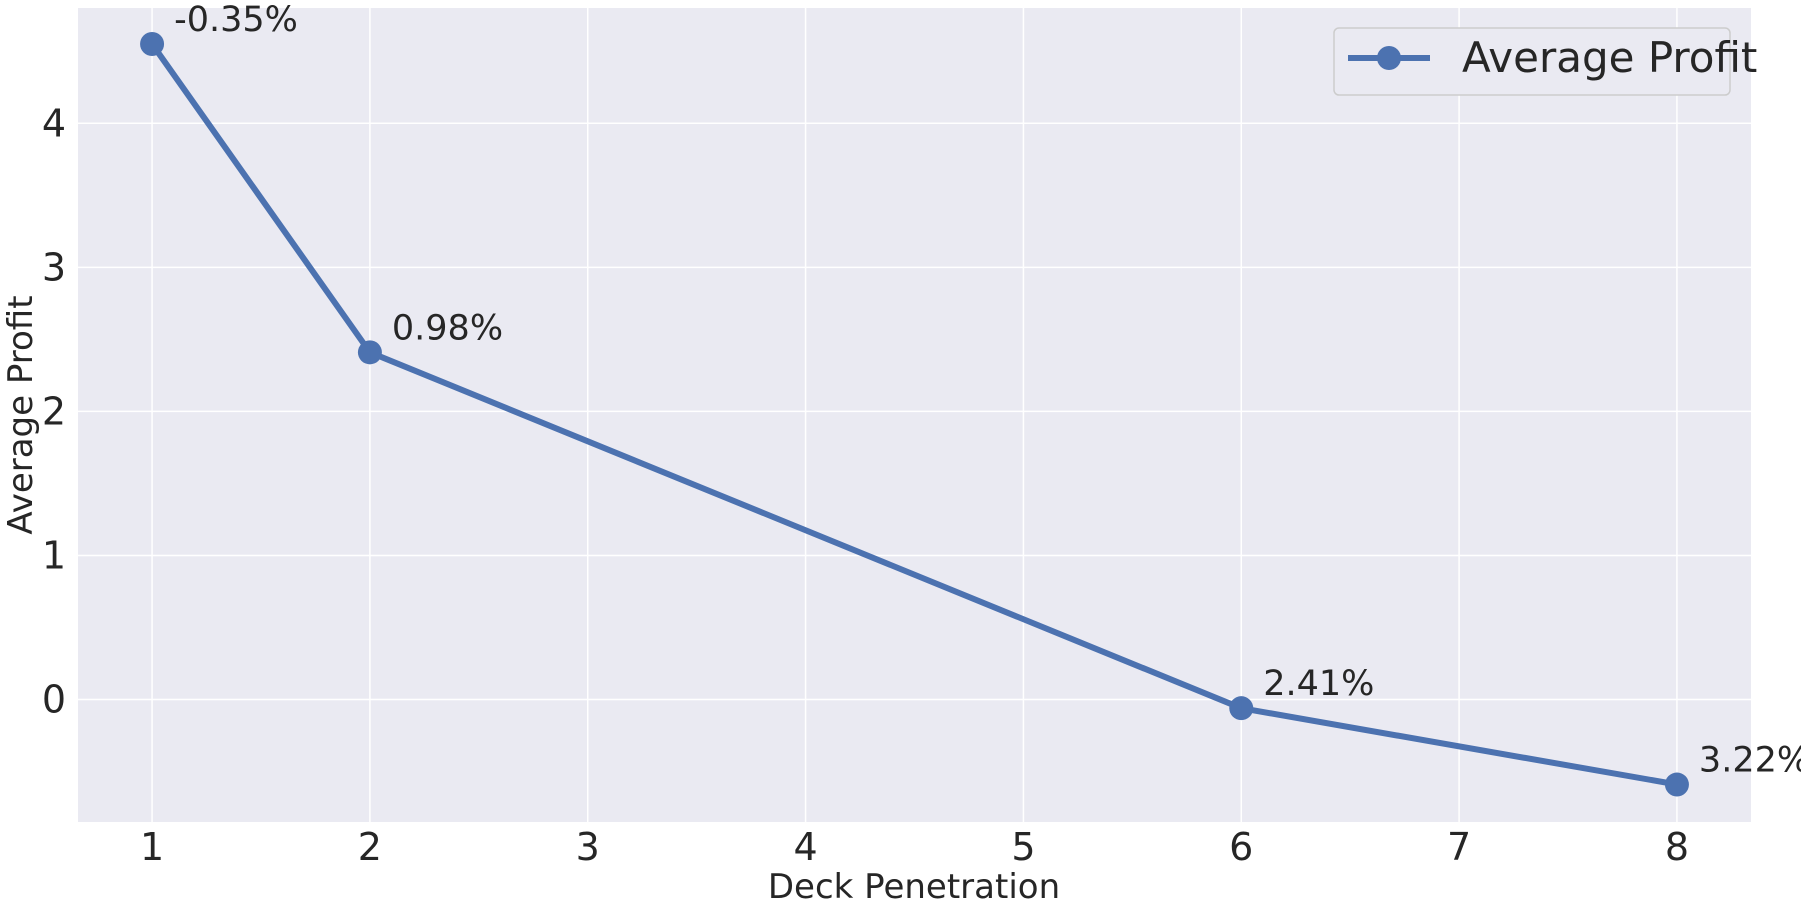 This screenshot has width=1801, height=912. Describe the element at coordinates (1677, 847) in the screenshot. I see `x-tick-label: 8` at that location.